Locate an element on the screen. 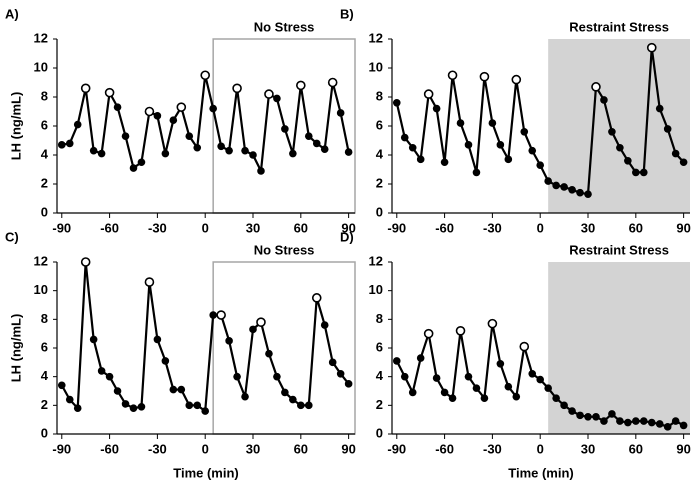  panel-label: B) is located at coordinates (347, 13).